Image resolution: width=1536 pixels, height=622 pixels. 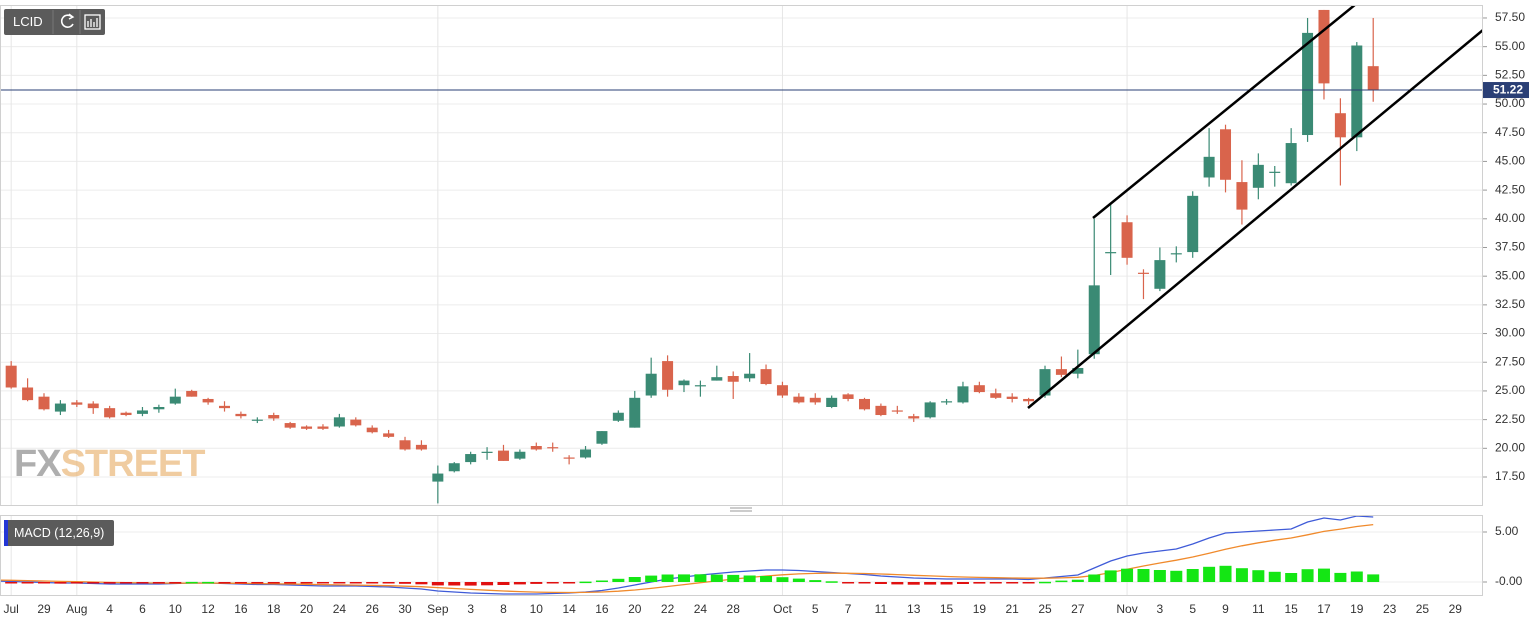 What do you see at coordinates (1013, 609) in the screenshot?
I see `x-tick-label: 21` at bounding box center [1013, 609].